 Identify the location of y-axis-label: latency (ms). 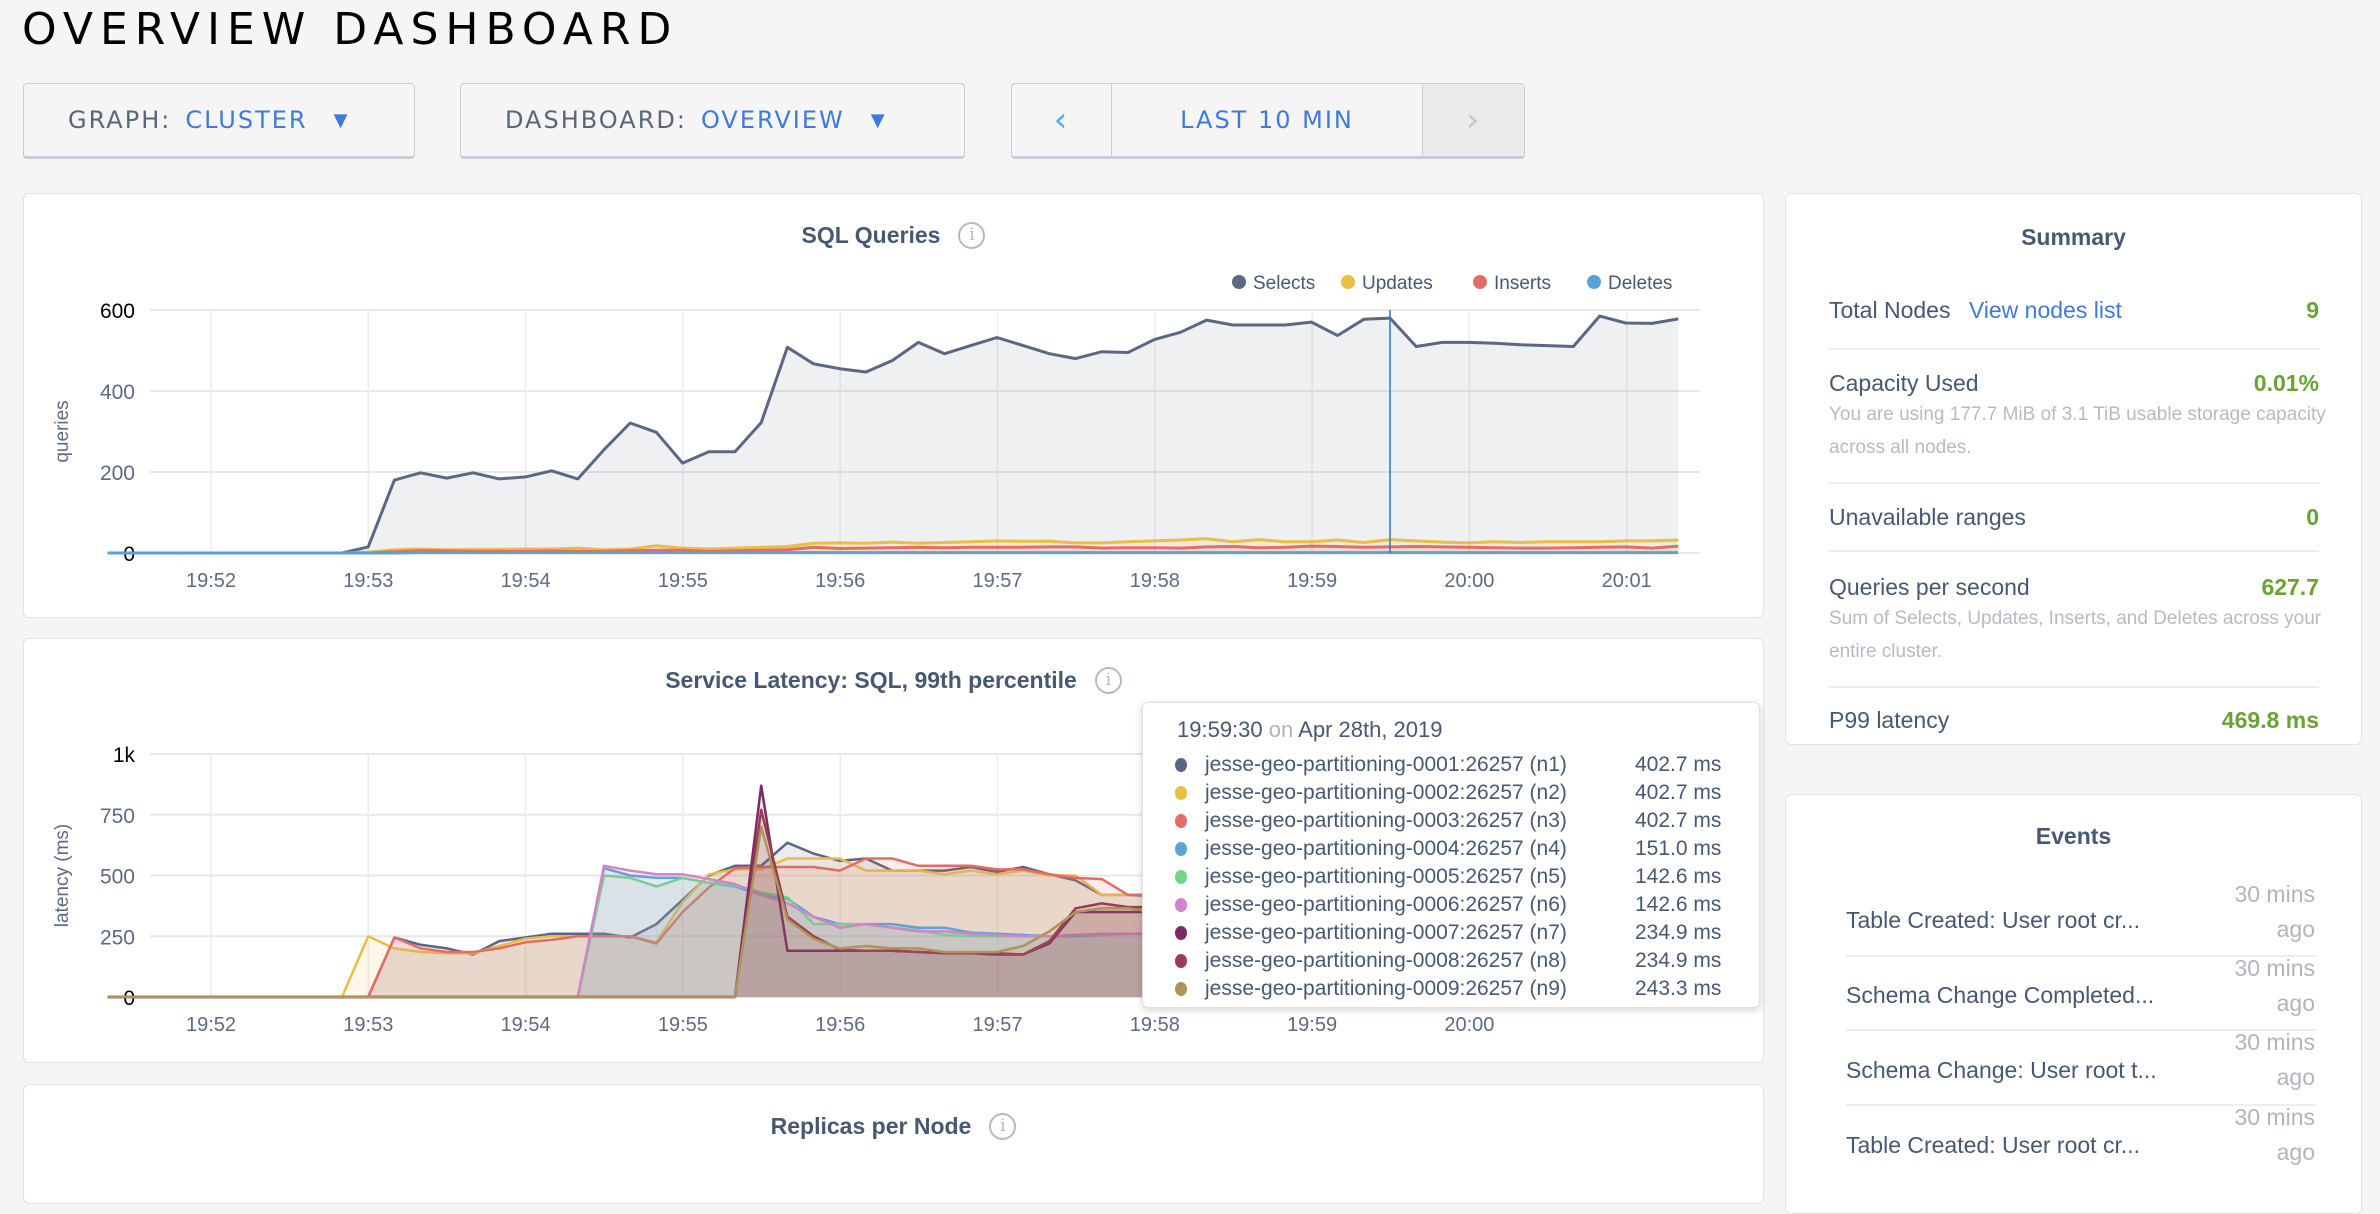
(62, 875).